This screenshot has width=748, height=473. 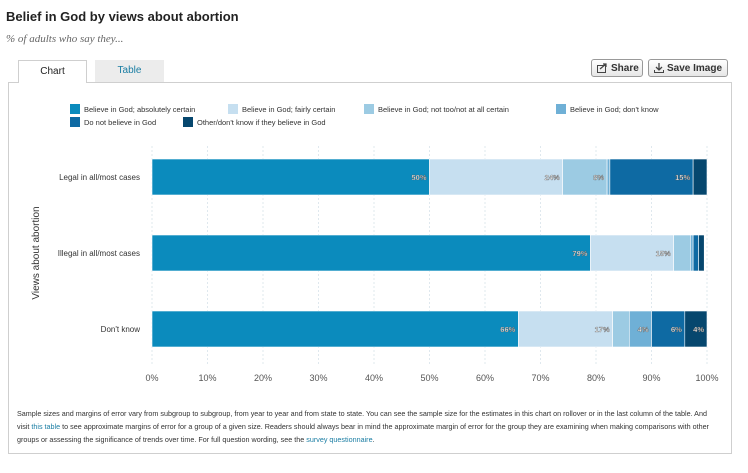 What do you see at coordinates (129, 71) in the screenshot?
I see `tab-table: Table` at bounding box center [129, 71].